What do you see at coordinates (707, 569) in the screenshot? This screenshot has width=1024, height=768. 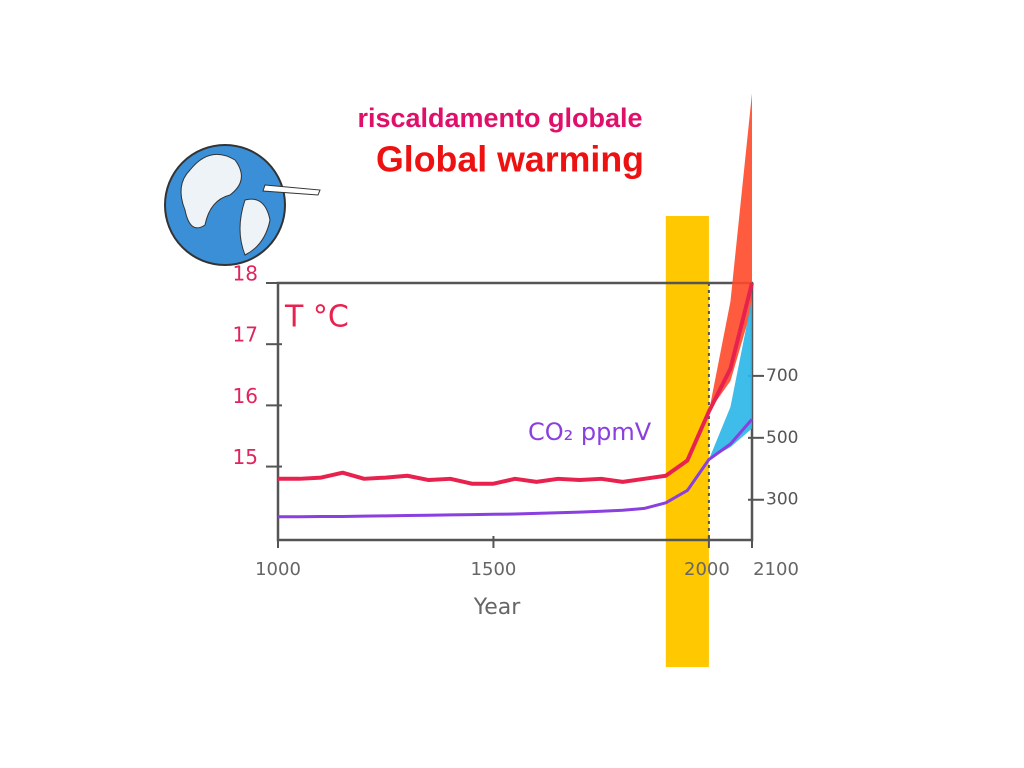 I see `x-tick-label: 2000` at bounding box center [707, 569].